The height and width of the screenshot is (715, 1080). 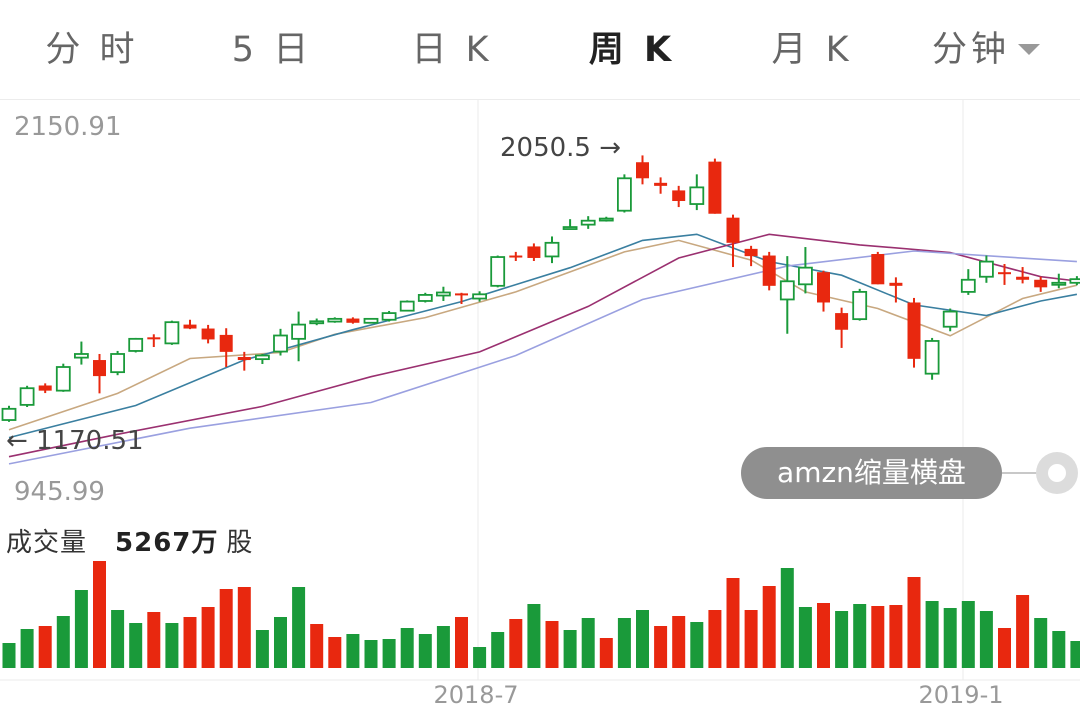 I want to click on y-axis-min-label: 945.99, so click(x=59, y=492).